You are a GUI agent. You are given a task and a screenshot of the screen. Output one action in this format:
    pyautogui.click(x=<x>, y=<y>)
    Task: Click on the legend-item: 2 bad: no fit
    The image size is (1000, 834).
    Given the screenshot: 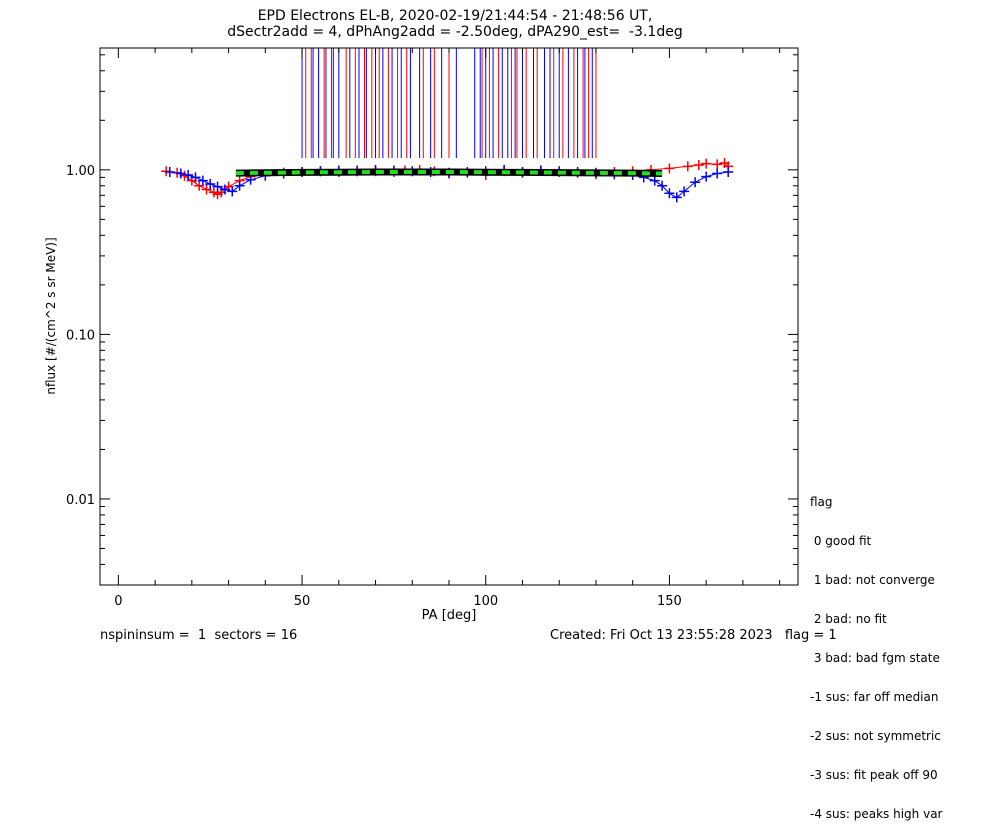 What is the action you would take?
    pyautogui.click(x=848, y=619)
    